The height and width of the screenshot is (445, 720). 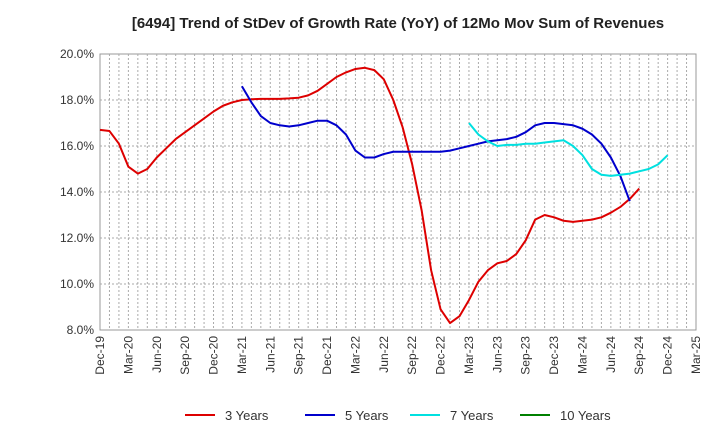 I want to click on y-tick-label: 16.0%, so click(x=77, y=146).